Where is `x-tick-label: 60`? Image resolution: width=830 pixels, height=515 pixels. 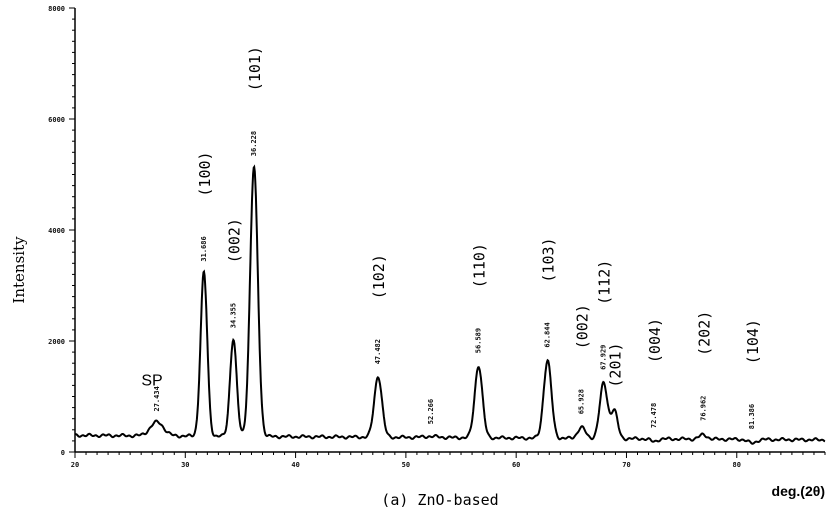 x-tick-label: 60 is located at coordinates (516, 465).